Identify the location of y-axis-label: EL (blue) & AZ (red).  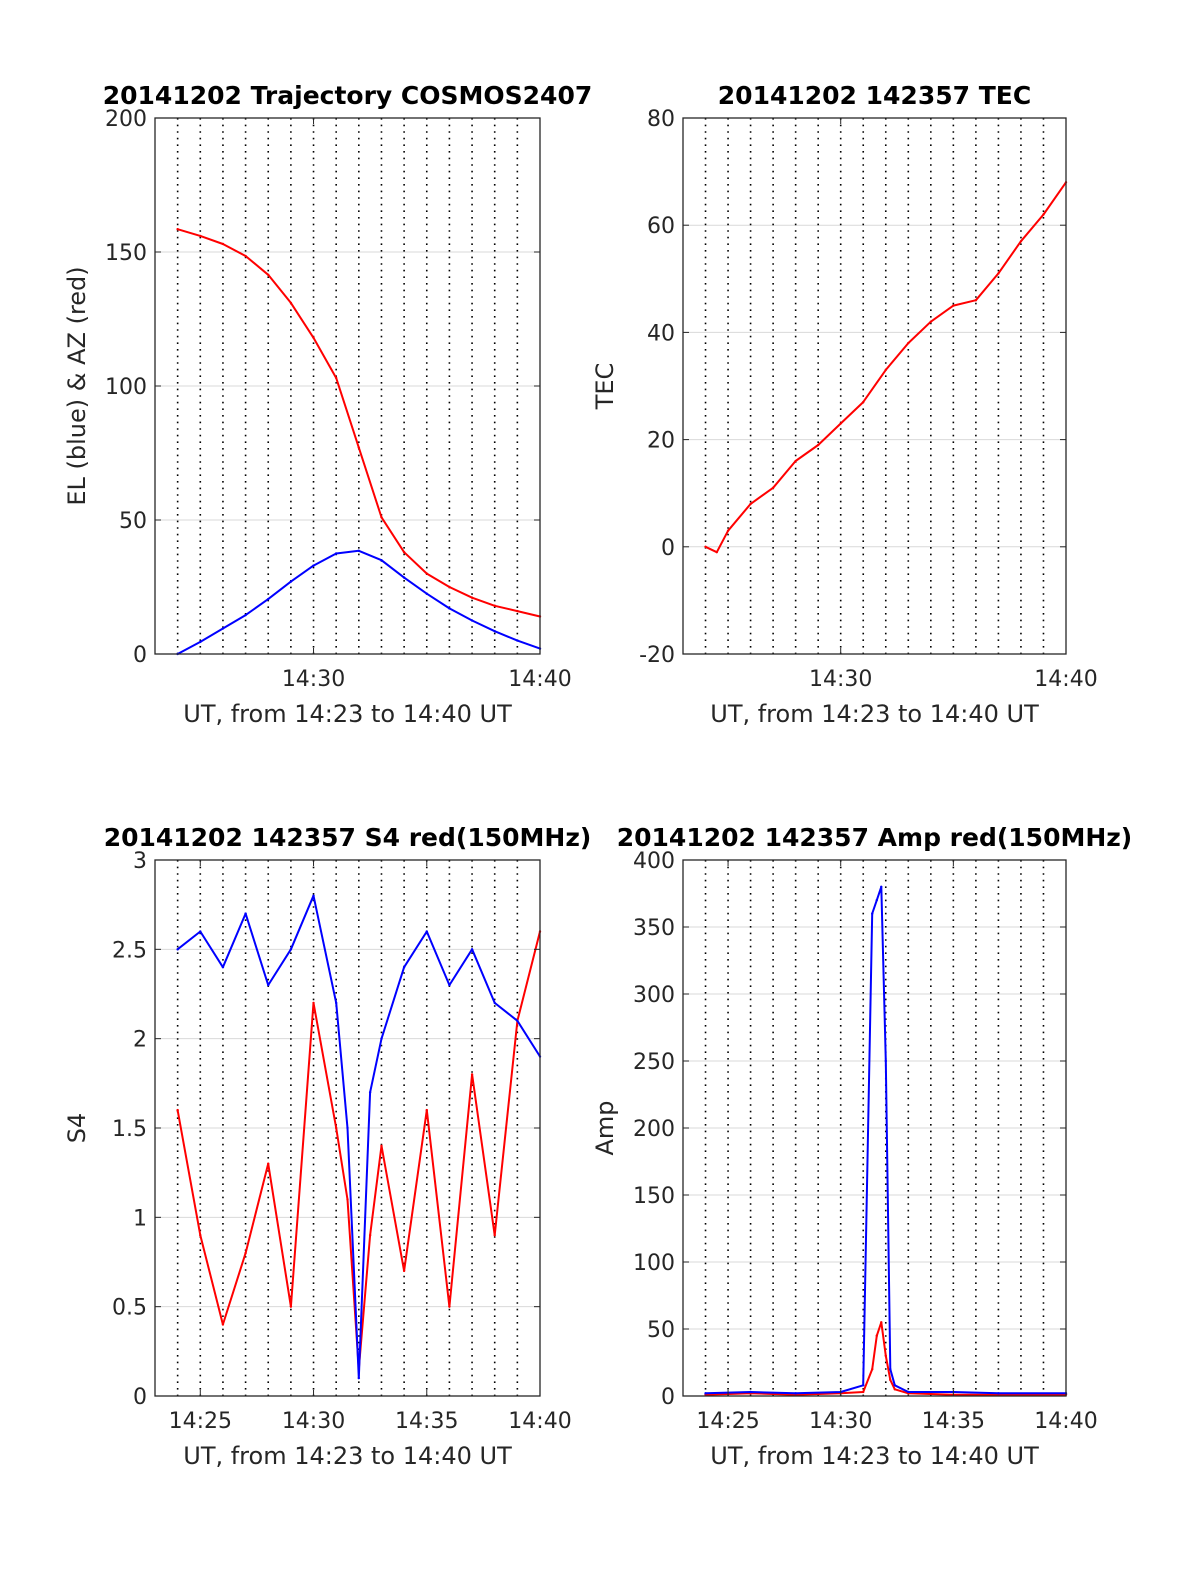
(77, 385).